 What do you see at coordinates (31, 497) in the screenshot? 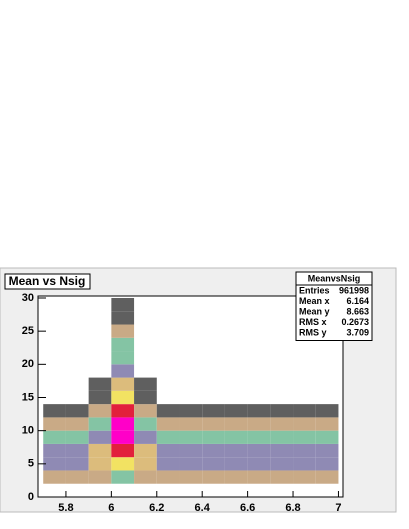
I see `y-tick-label: 0` at bounding box center [31, 497].